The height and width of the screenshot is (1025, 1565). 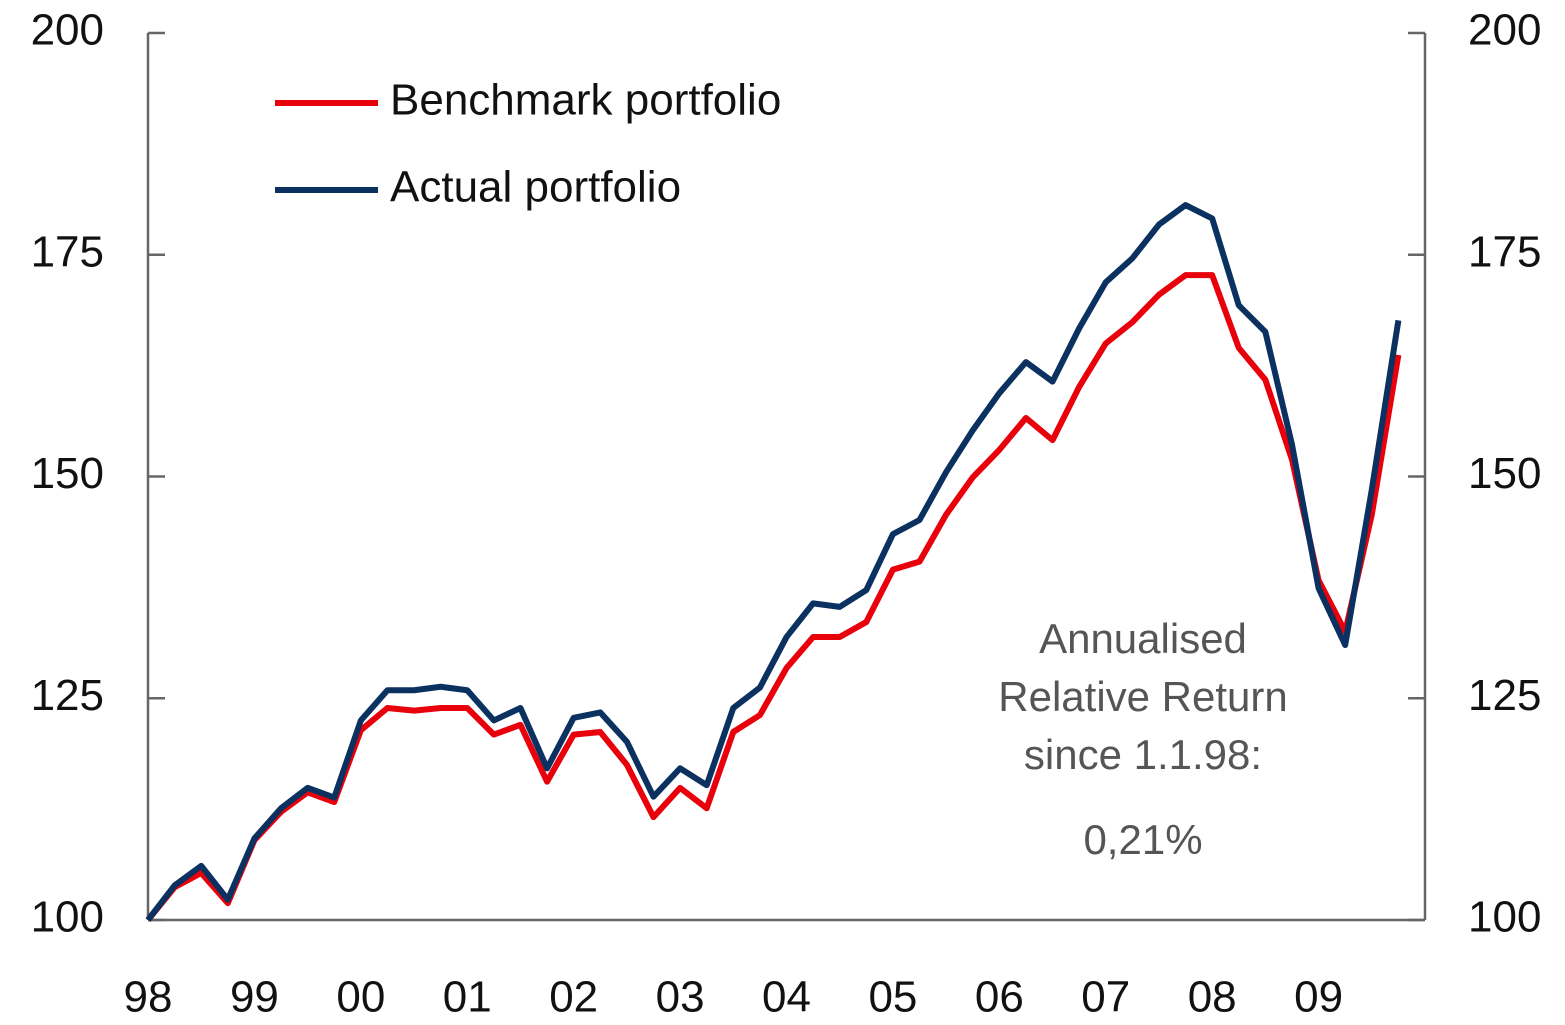 What do you see at coordinates (585, 100) in the screenshot?
I see `legend-label: Benchmark portfolio` at bounding box center [585, 100].